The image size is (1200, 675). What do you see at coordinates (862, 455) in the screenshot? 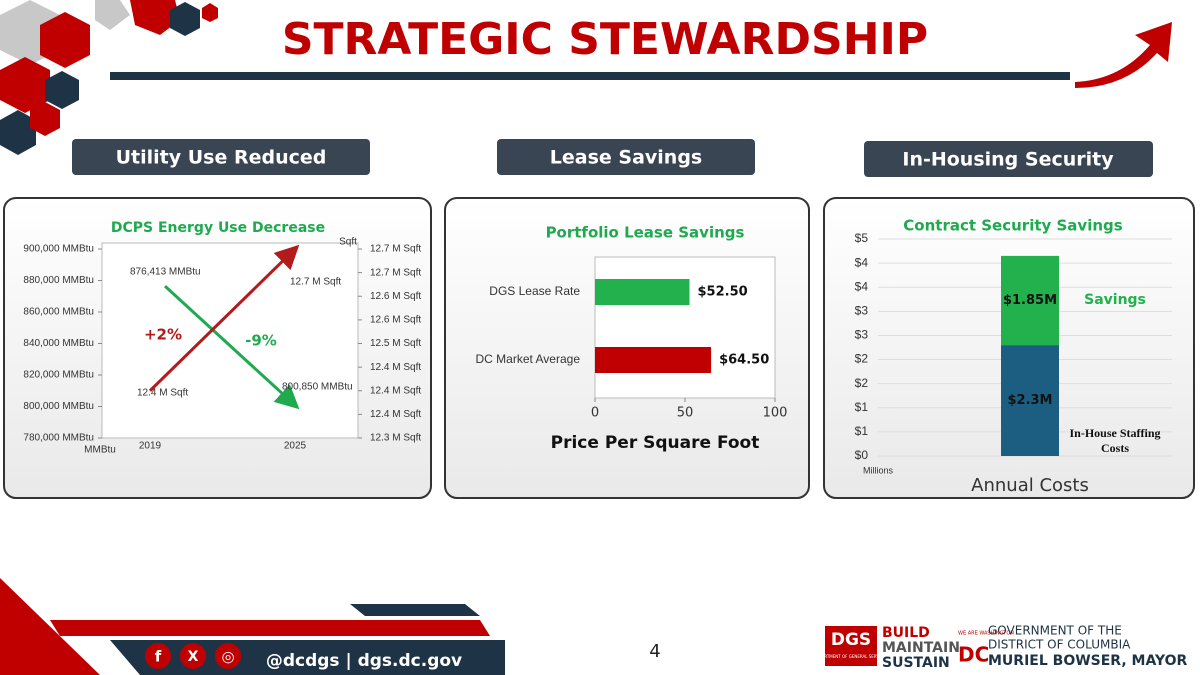
I see `y-tick-label: $0` at bounding box center [862, 455].